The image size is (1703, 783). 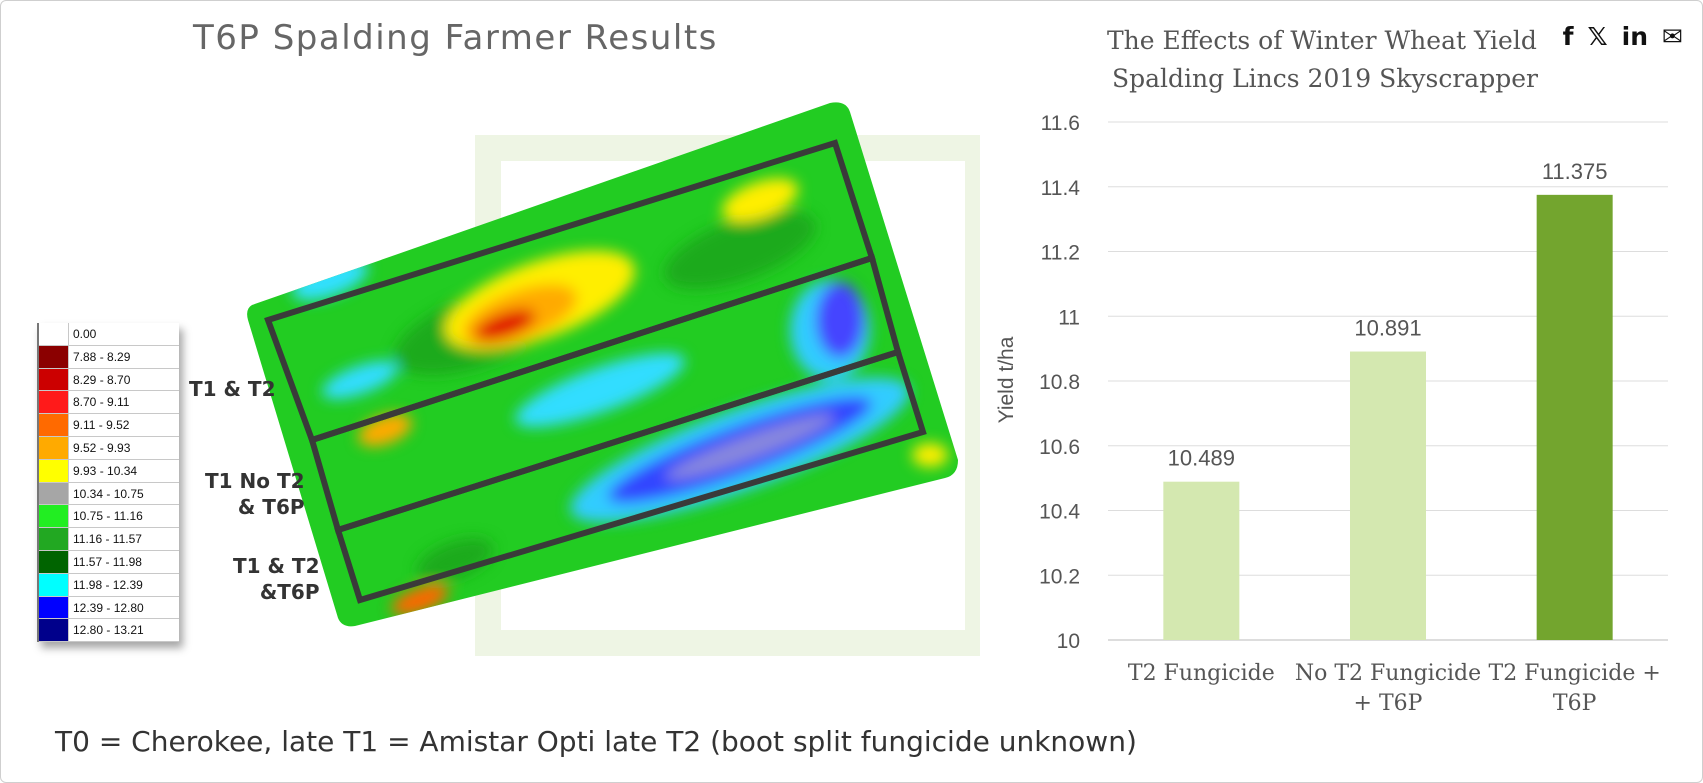 I want to click on legend-row: 9.11 - 9.52, so click(x=109, y=425).